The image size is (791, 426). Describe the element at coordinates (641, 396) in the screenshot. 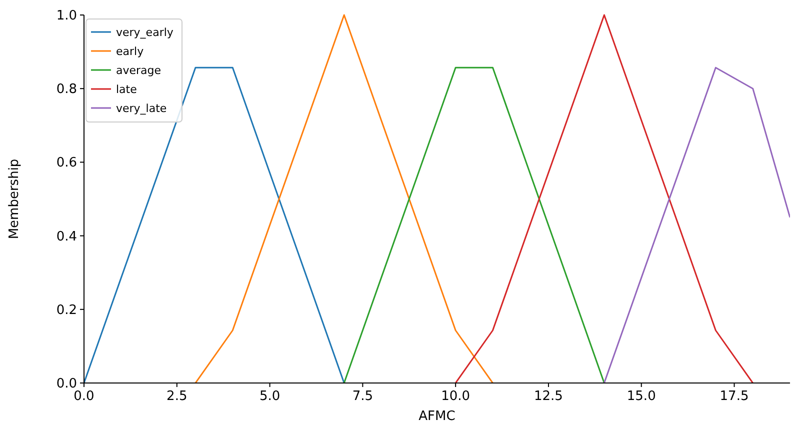

I see `x-tick-label: 15.0` at that location.